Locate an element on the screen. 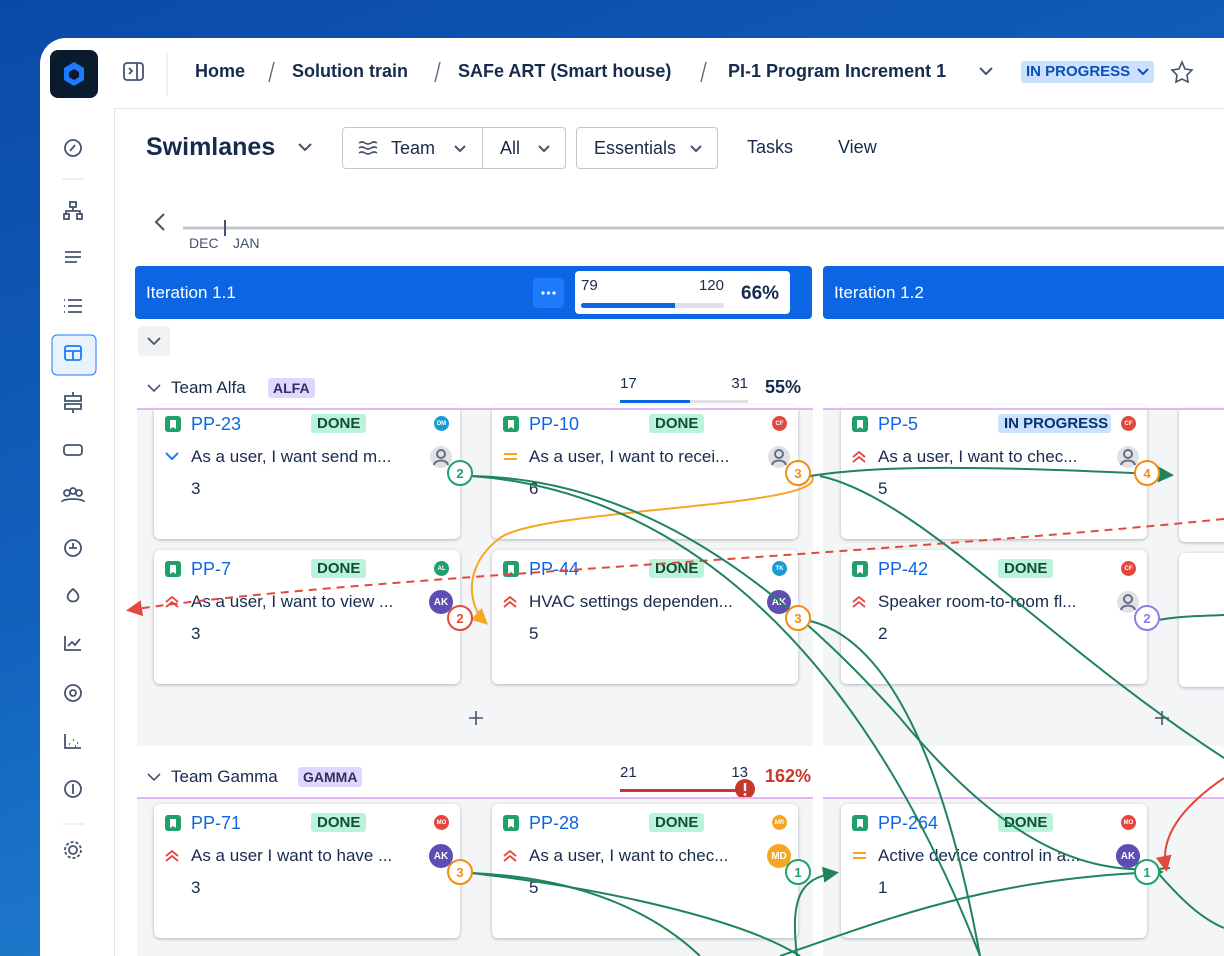 The image size is (1224, 956). reporter-avatar: TK is located at coordinates (779, 568).